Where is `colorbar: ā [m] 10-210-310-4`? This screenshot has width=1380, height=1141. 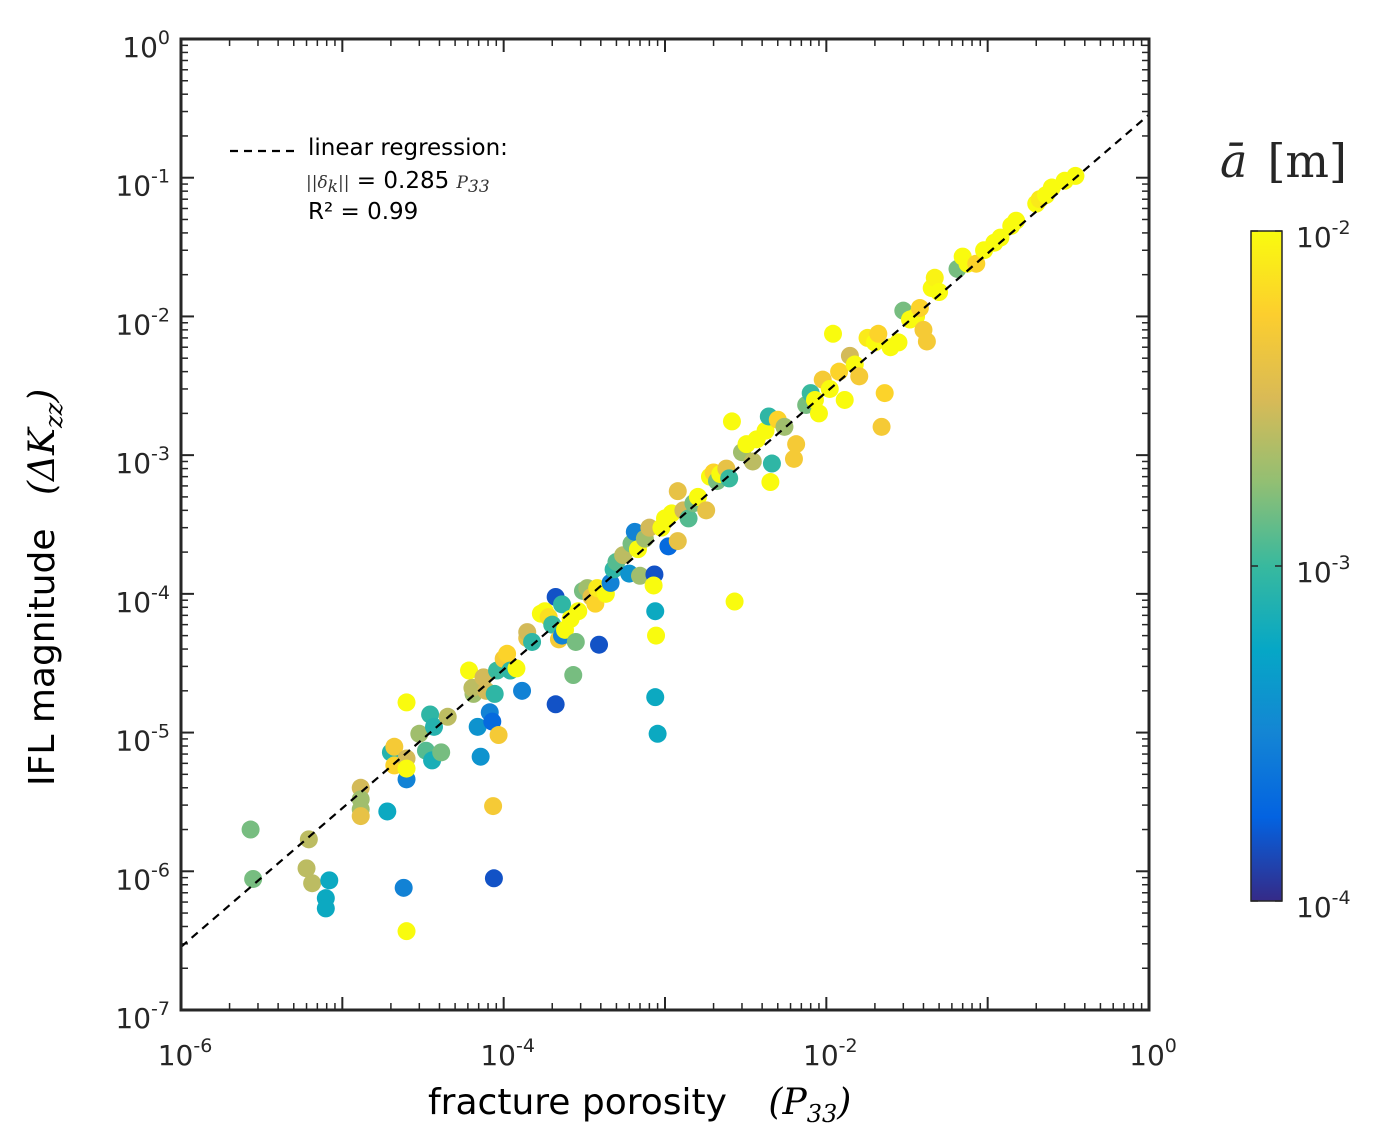
colorbar: ā [m] 10-210-310-4 is located at coordinates (1285, 529).